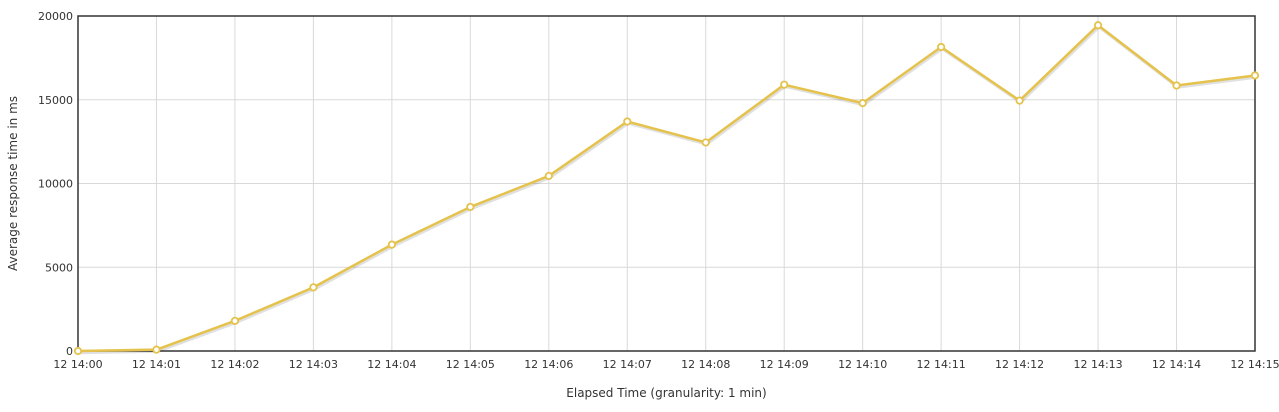 This screenshot has height=412, width=1279. What do you see at coordinates (705, 364) in the screenshot?
I see `x-tick-label: 12 14:08` at bounding box center [705, 364].